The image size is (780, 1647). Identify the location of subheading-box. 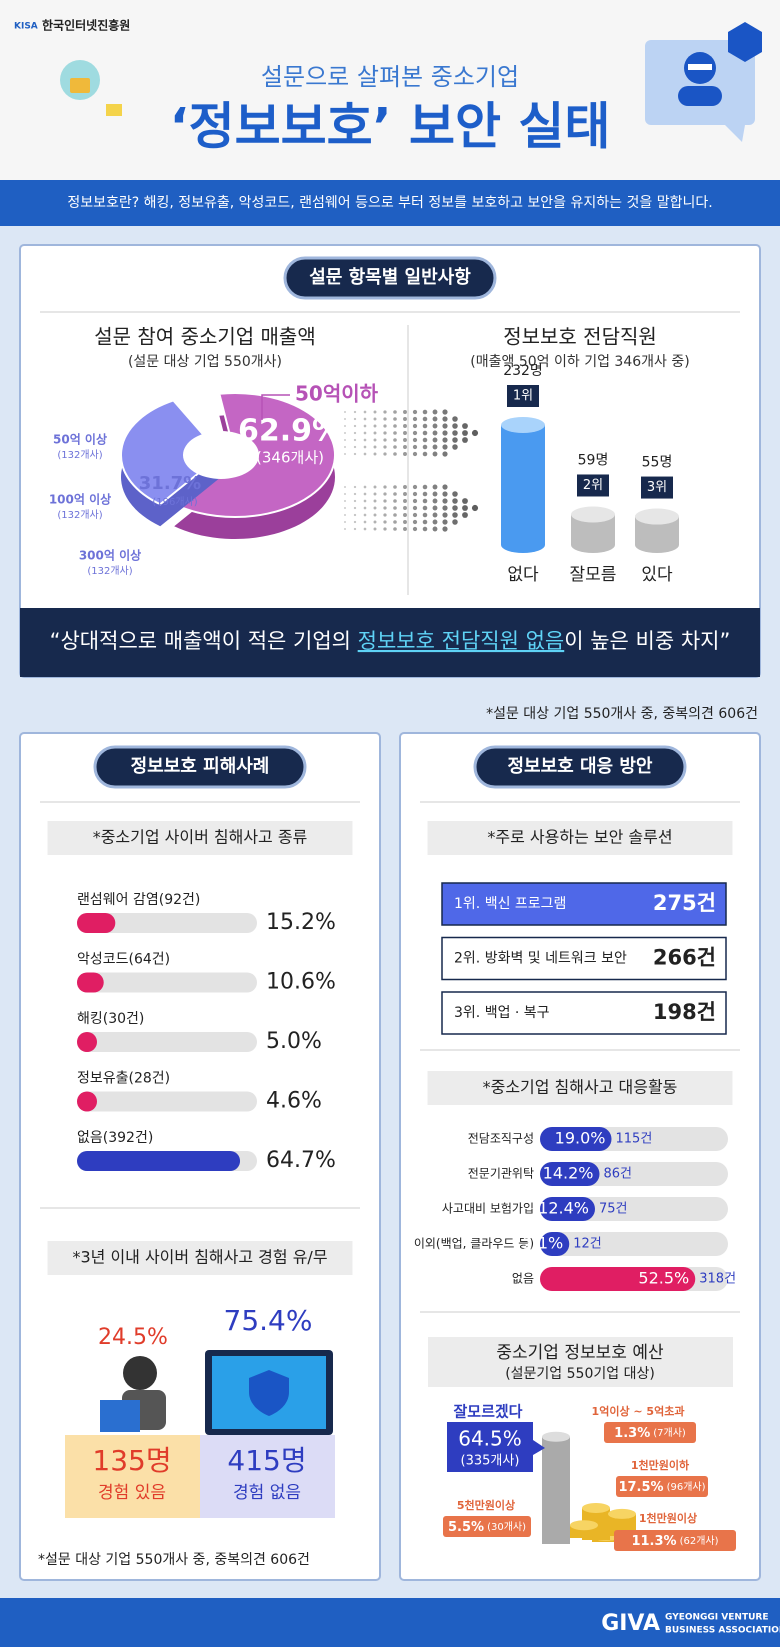
(580, 838).